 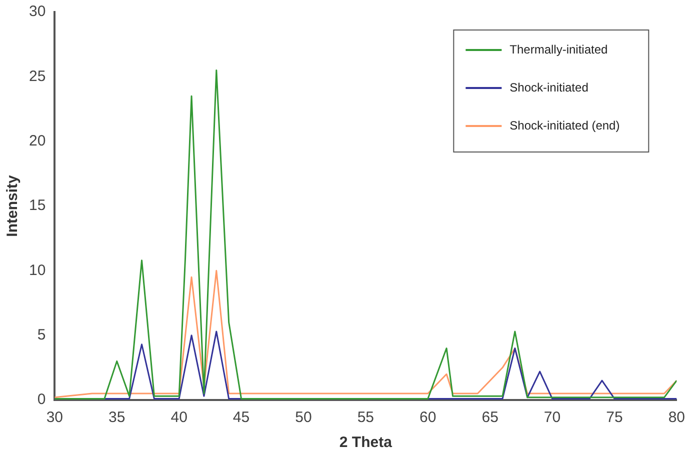 I want to click on x-tick-label: 45, so click(x=241, y=417).